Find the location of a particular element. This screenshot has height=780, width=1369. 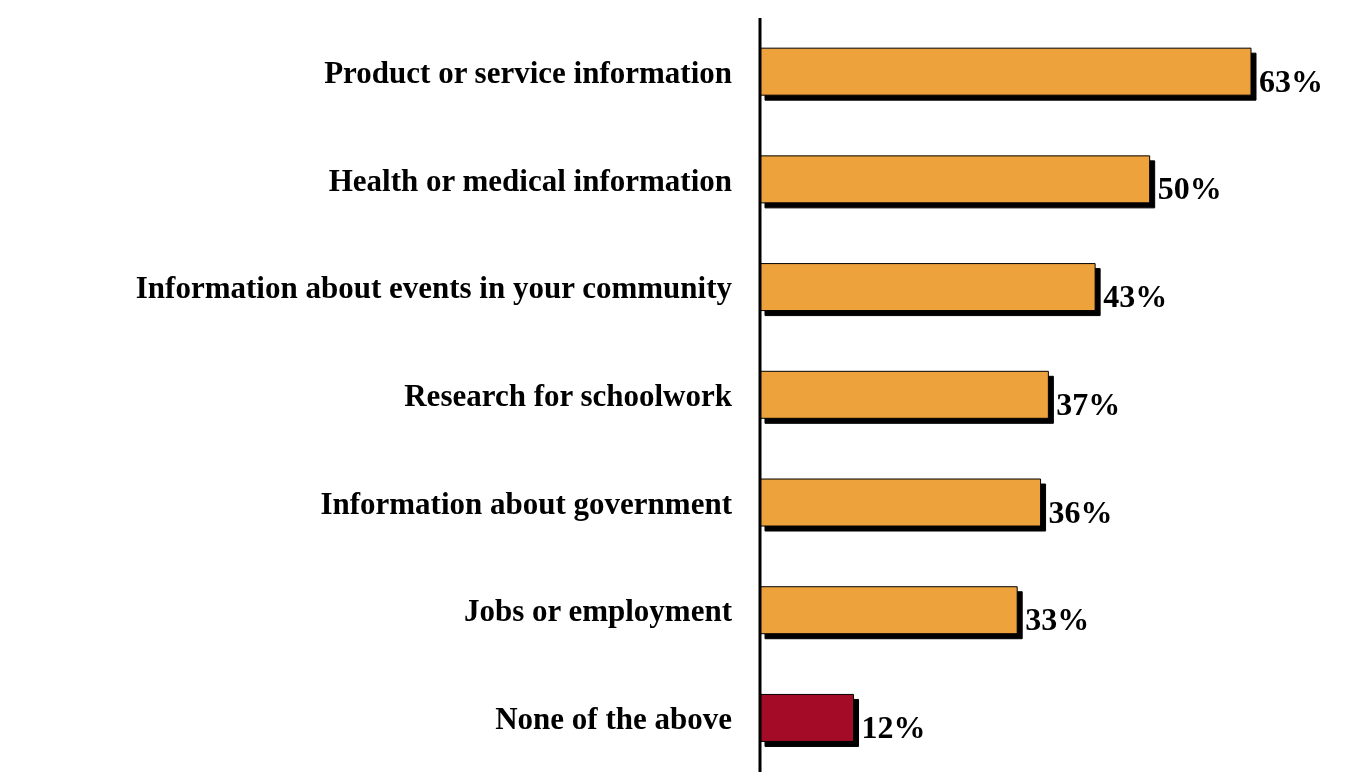

data-label: 36% is located at coordinates (1080, 511).